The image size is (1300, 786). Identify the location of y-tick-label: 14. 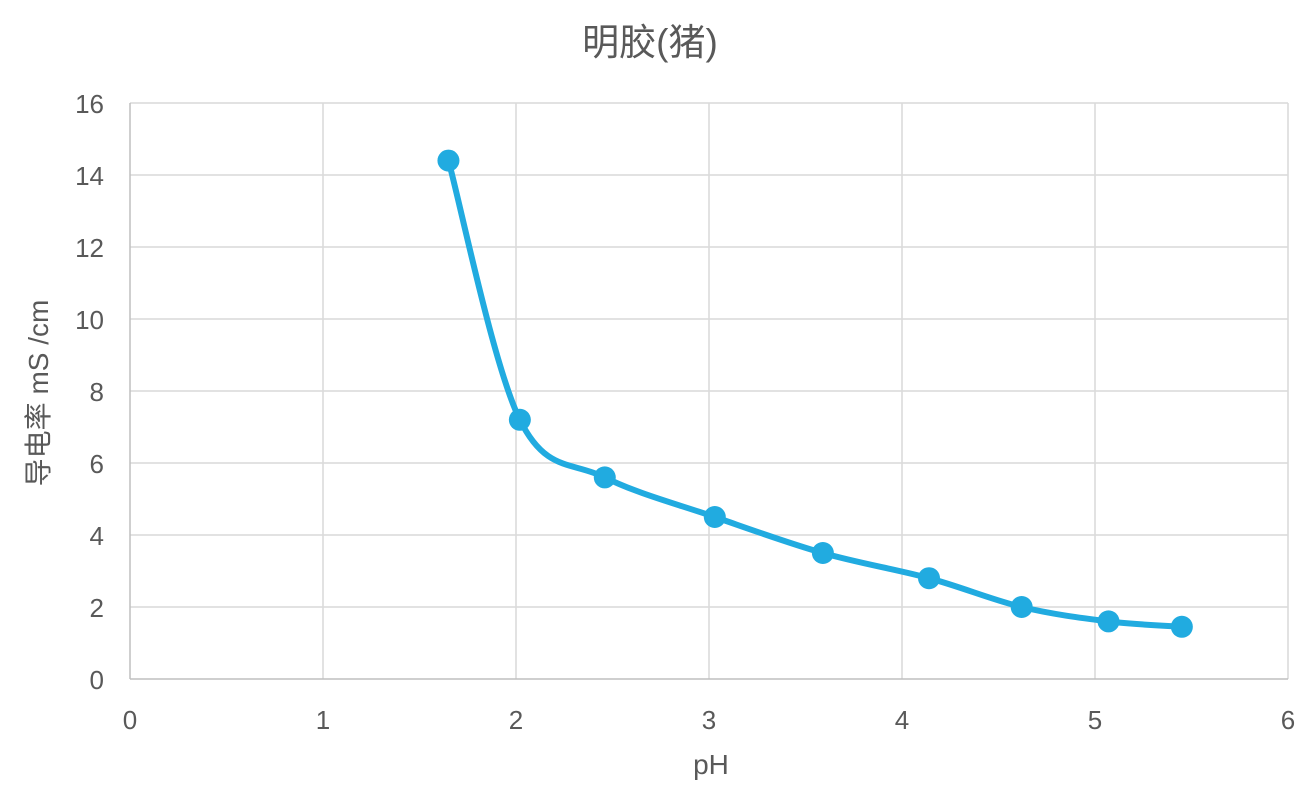
(89, 176).